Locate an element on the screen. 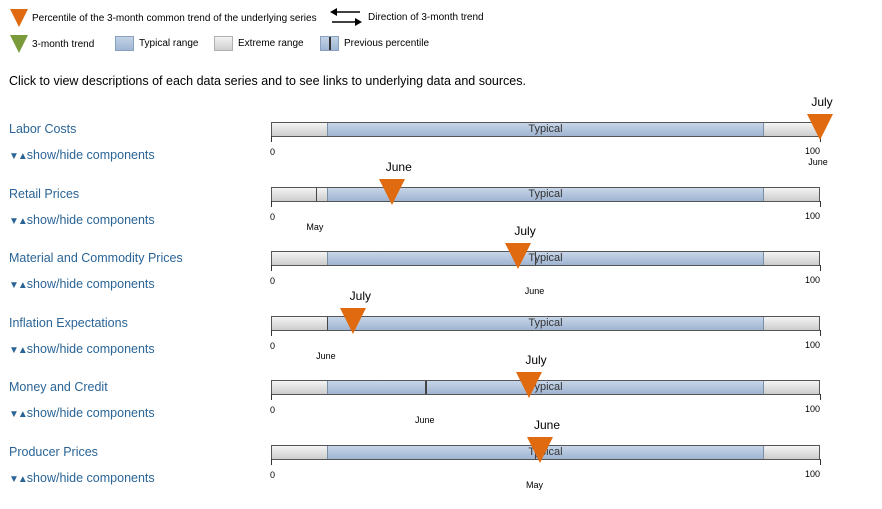 This screenshot has width=882, height=509. extreme-range-swatch is located at coordinates (223, 43).